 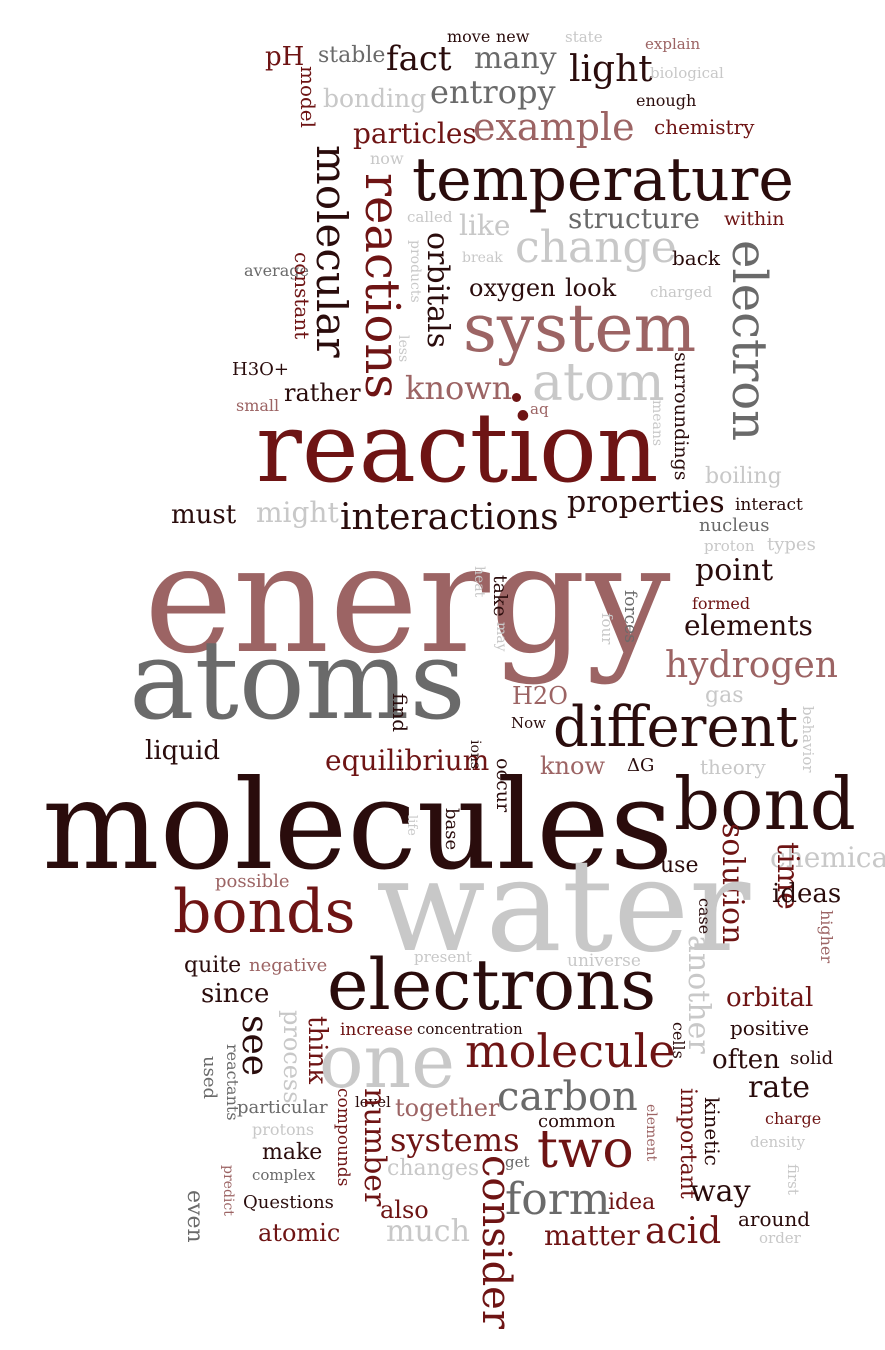 What do you see at coordinates (285, 57) in the screenshot?
I see `word-ph: pH` at bounding box center [285, 57].